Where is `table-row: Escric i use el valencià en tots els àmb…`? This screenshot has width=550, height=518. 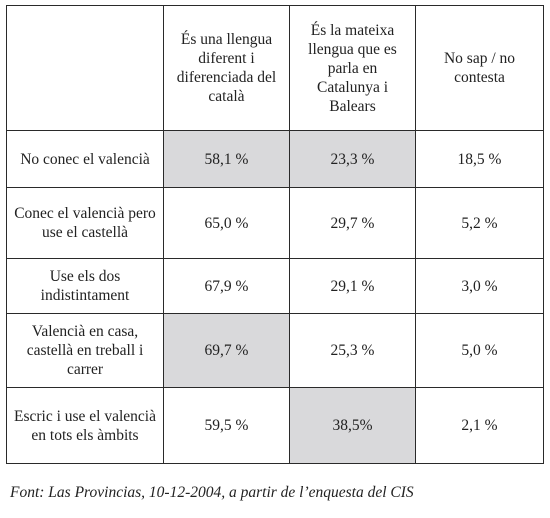 table-row: Escric i use el valencià en tots els àmb… is located at coordinates (275, 425).